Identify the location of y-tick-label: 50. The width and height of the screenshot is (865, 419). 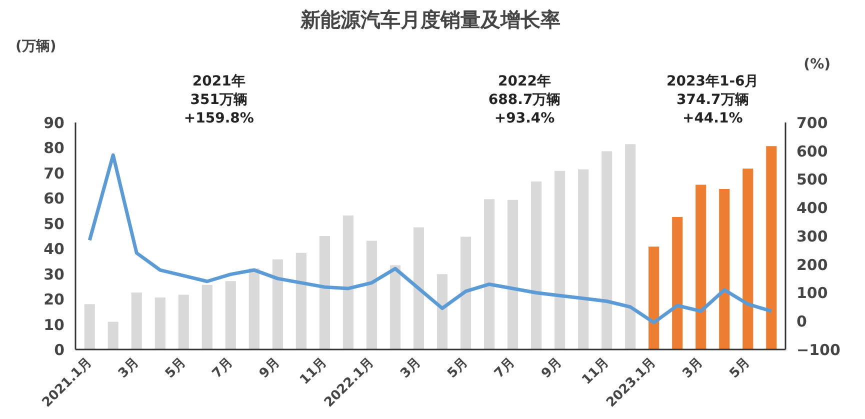
(54, 223).